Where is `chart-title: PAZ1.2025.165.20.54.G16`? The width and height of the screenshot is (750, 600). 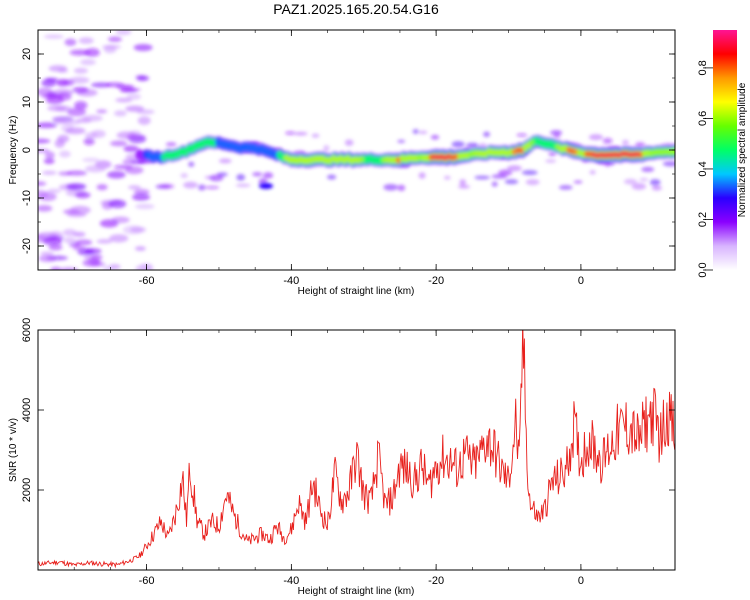
chart-title: PAZ1.2025.165.20.54.G16 is located at coordinates (356, 9).